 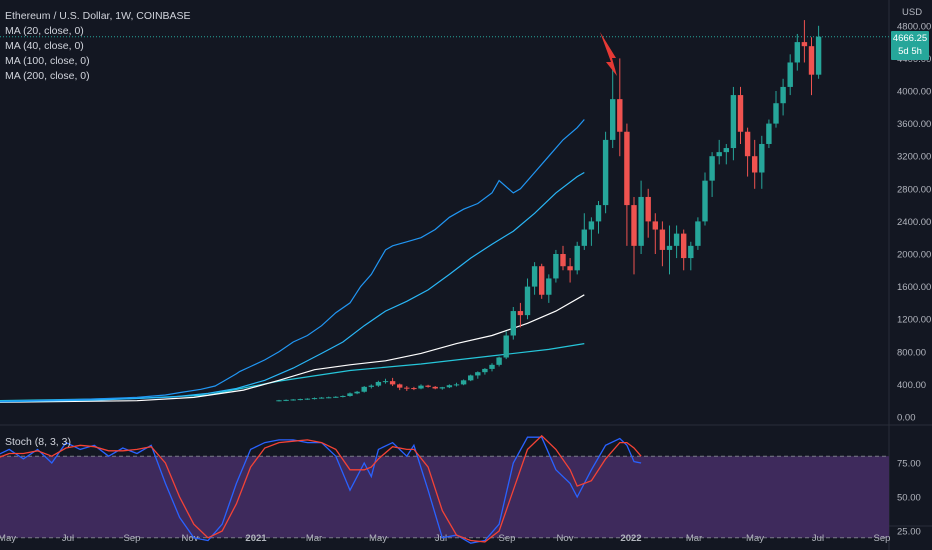 What do you see at coordinates (38, 442) in the screenshot?
I see `stoch-indicator-label: Stoch (8, 3, 3)` at bounding box center [38, 442].